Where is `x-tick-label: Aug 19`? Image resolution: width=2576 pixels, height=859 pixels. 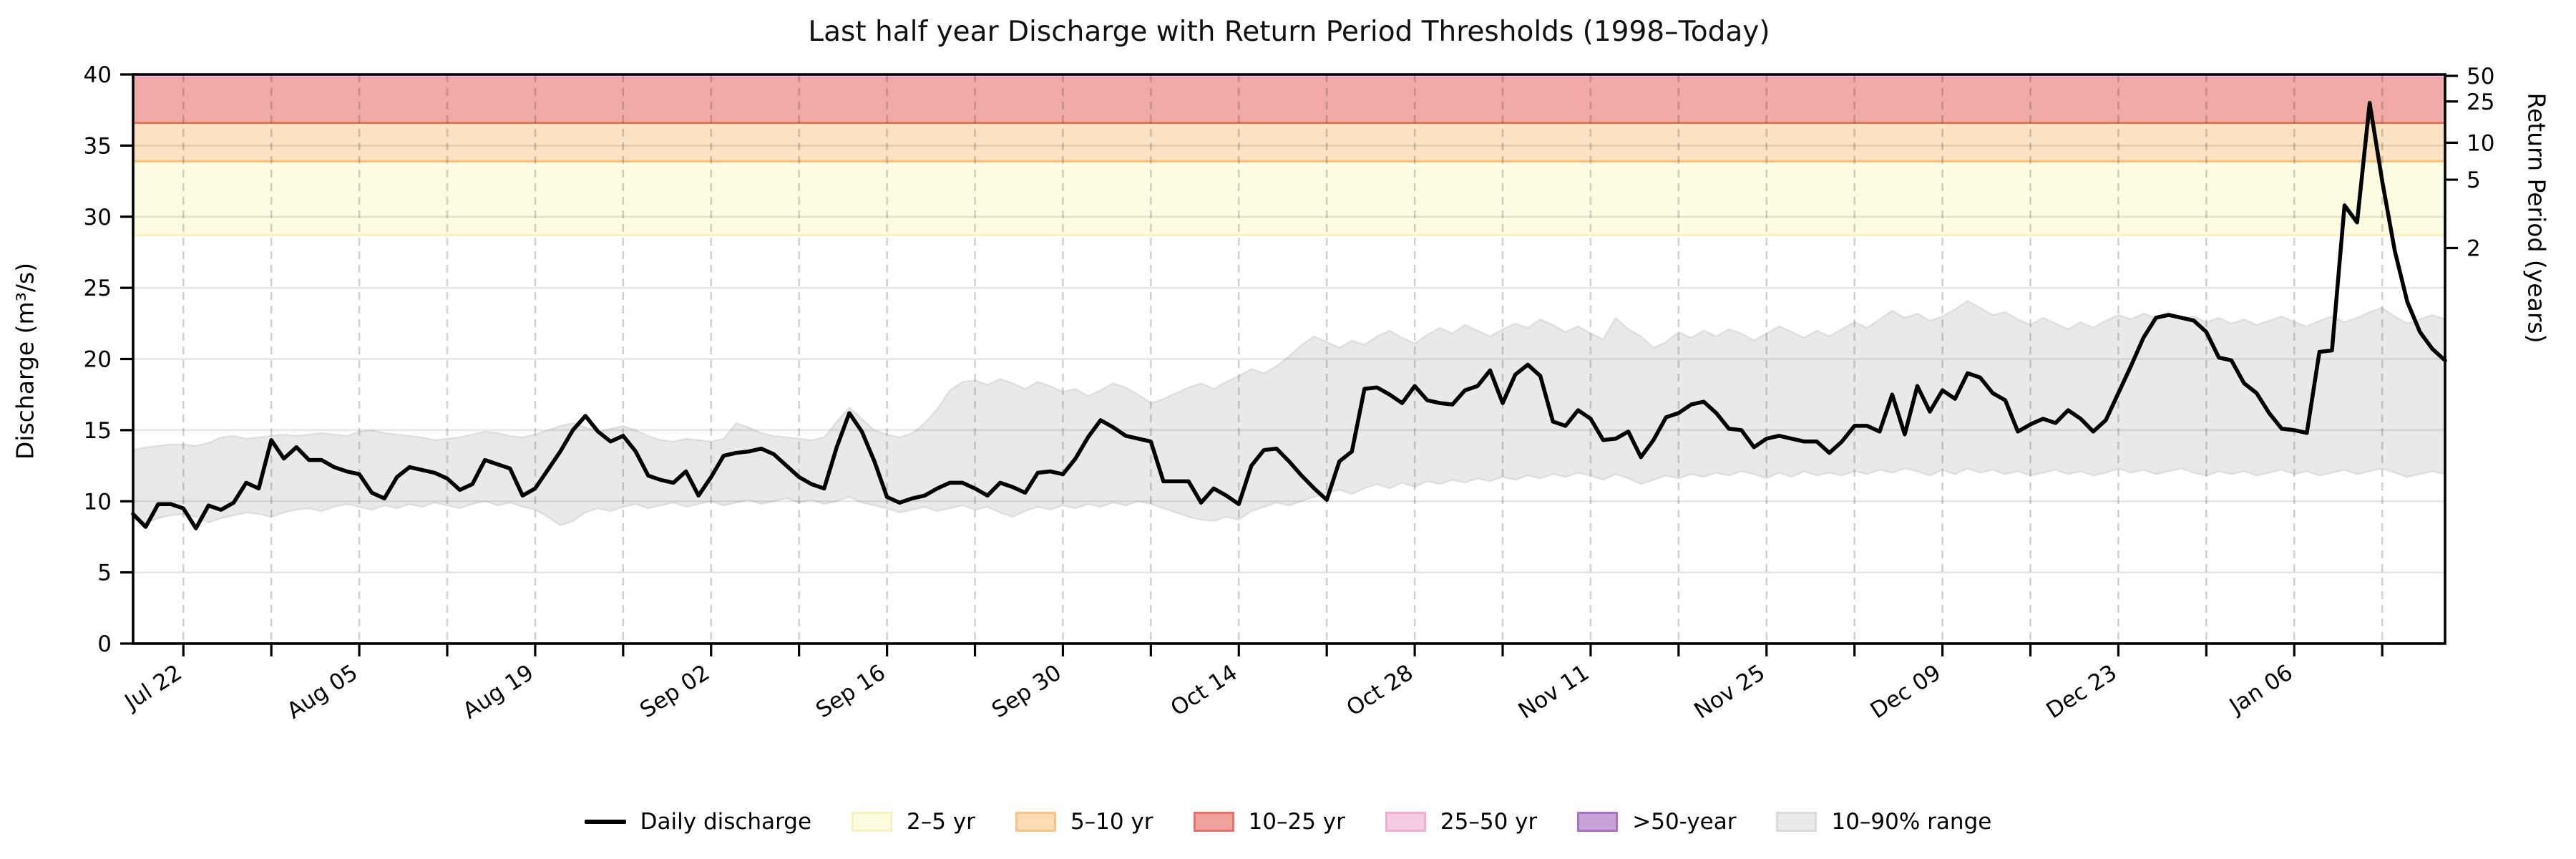 x-tick-label: Aug 19 is located at coordinates (499, 692).